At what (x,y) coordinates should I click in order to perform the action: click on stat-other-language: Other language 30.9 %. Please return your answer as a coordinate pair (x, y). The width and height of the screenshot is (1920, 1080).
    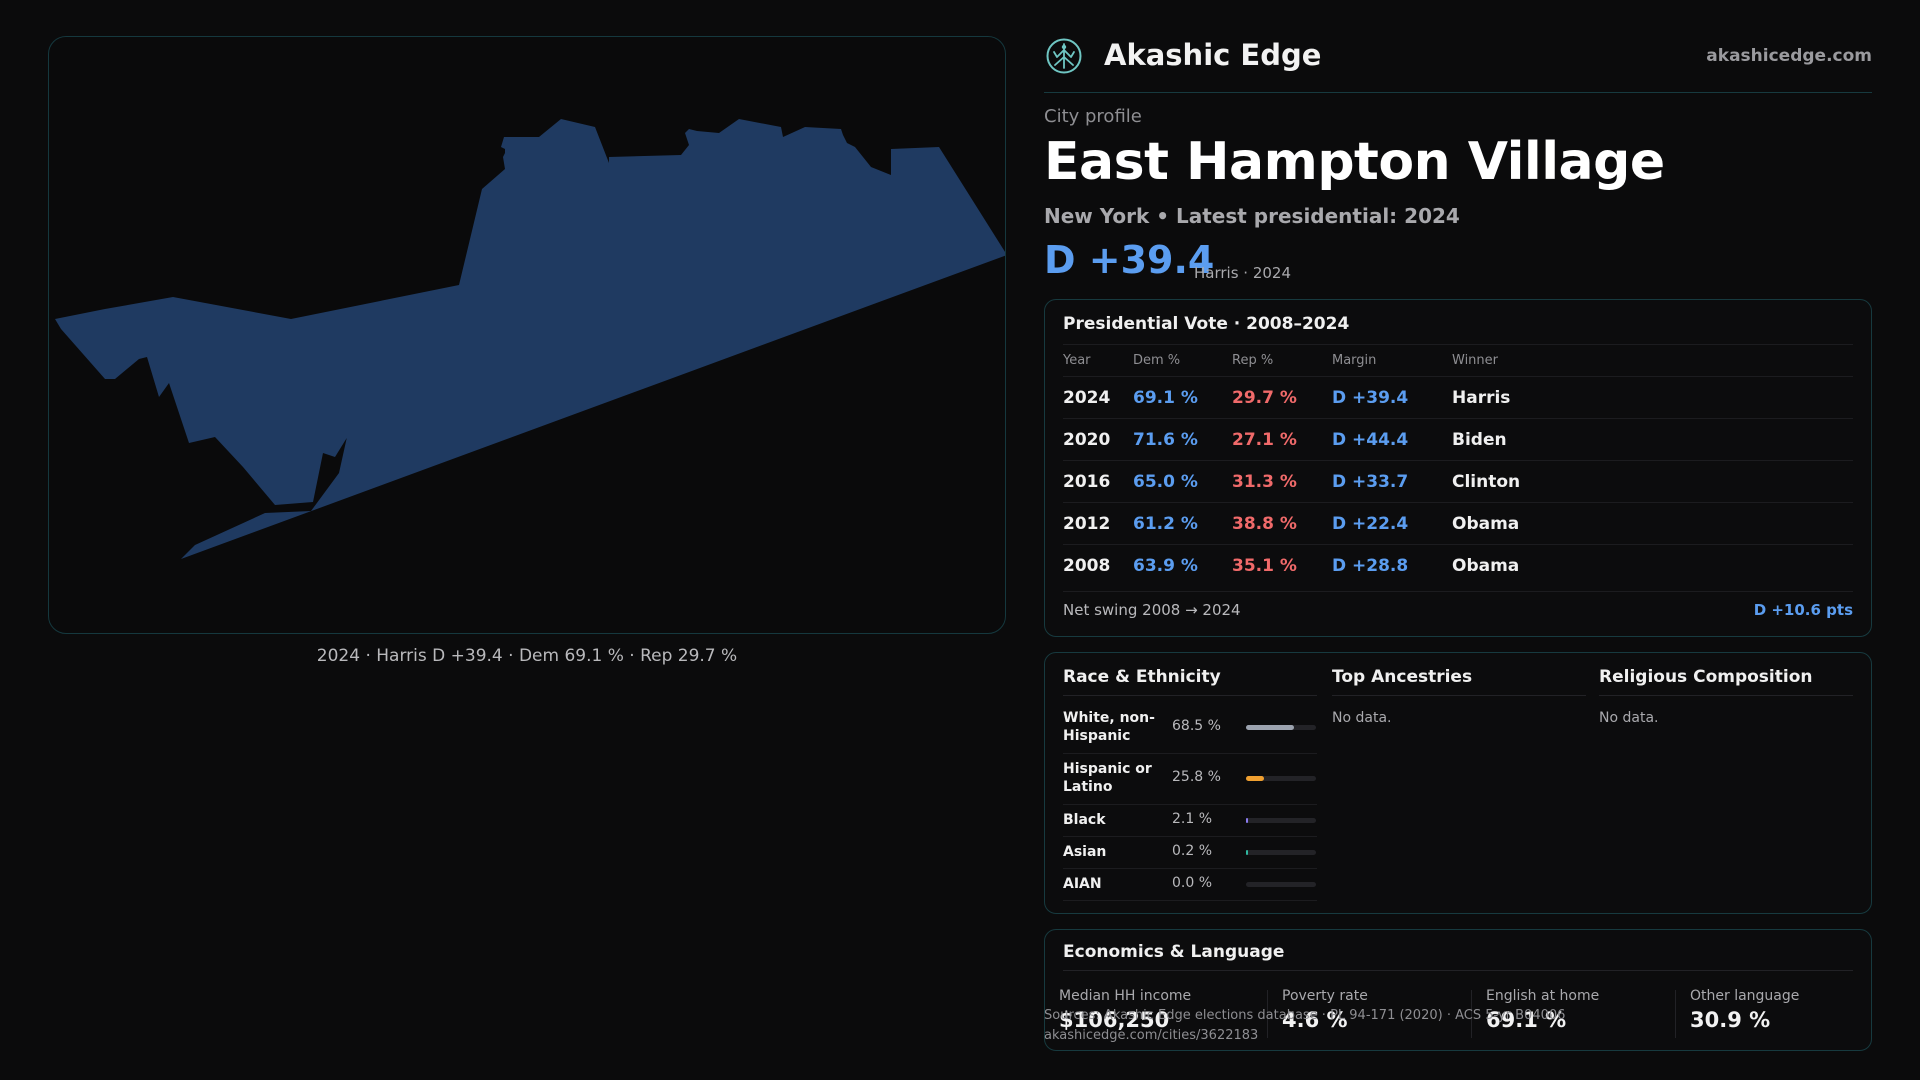
    Looking at the image, I should click on (1776, 1014).